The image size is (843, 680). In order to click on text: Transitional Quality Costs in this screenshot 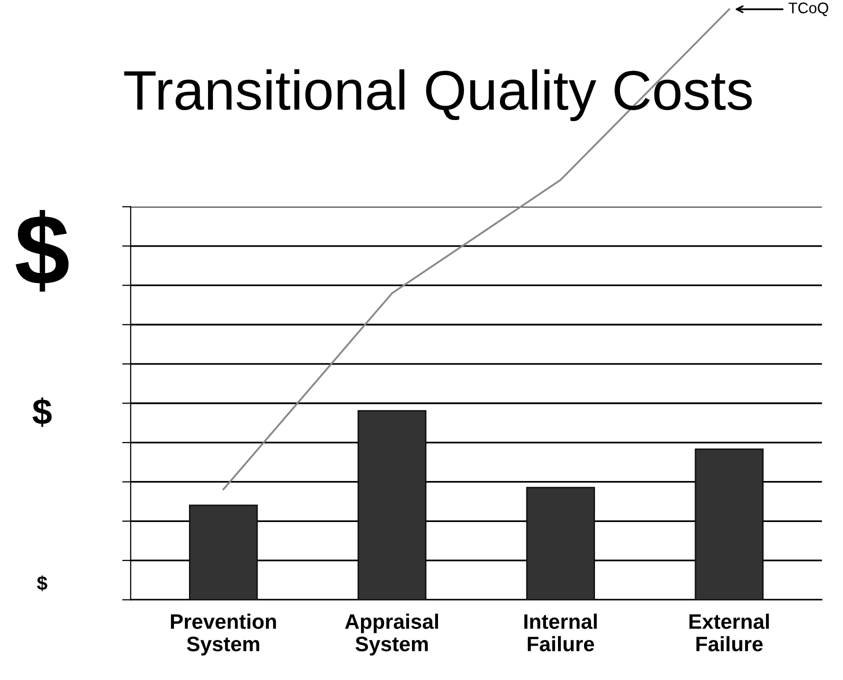, I will do `click(438, 95)`.